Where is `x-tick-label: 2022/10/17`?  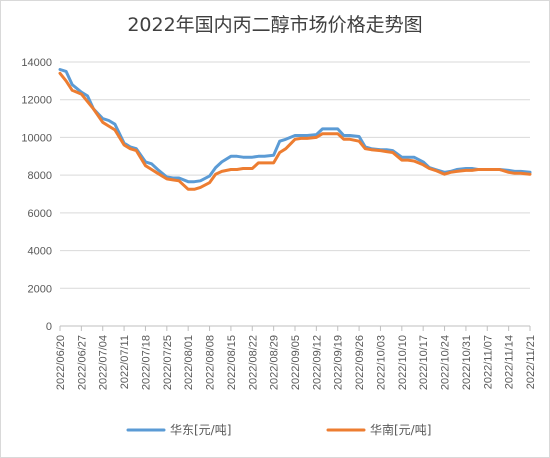
x-tick-label: 2022/10/17 is located at coordinates (424, 362).